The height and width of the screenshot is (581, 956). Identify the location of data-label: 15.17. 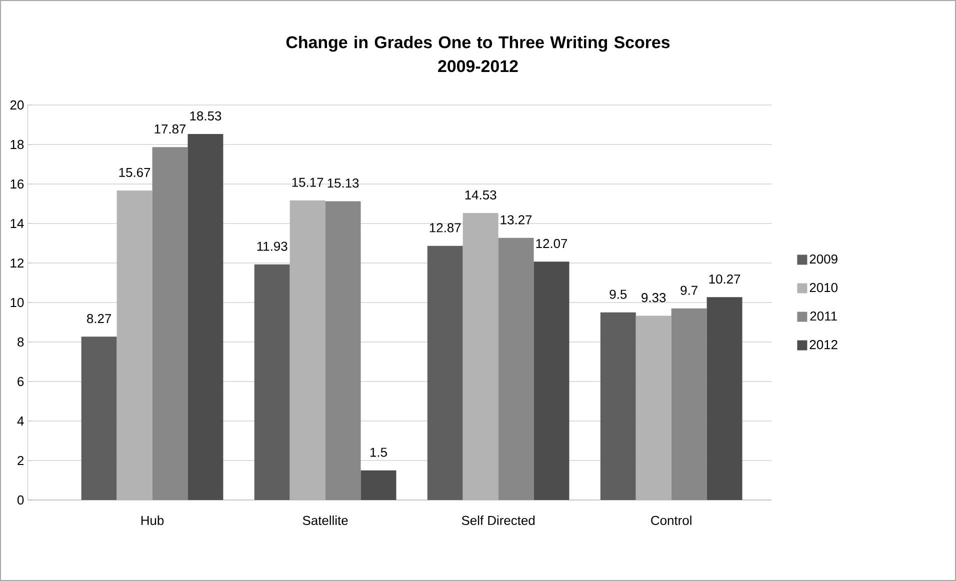
(308, 182).